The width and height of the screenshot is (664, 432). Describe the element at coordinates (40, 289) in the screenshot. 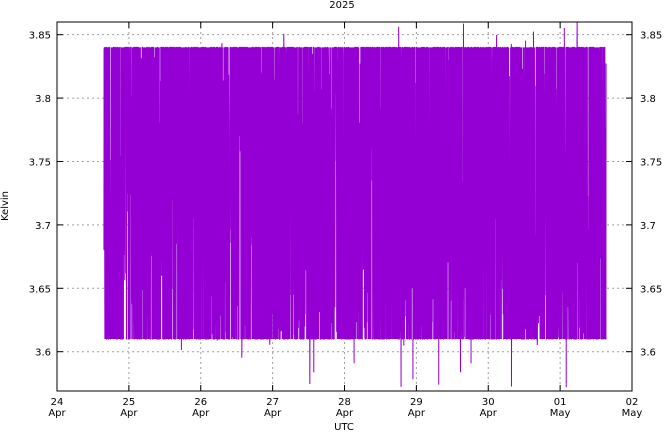

I see `y-tick-label: 3.65` at that location.